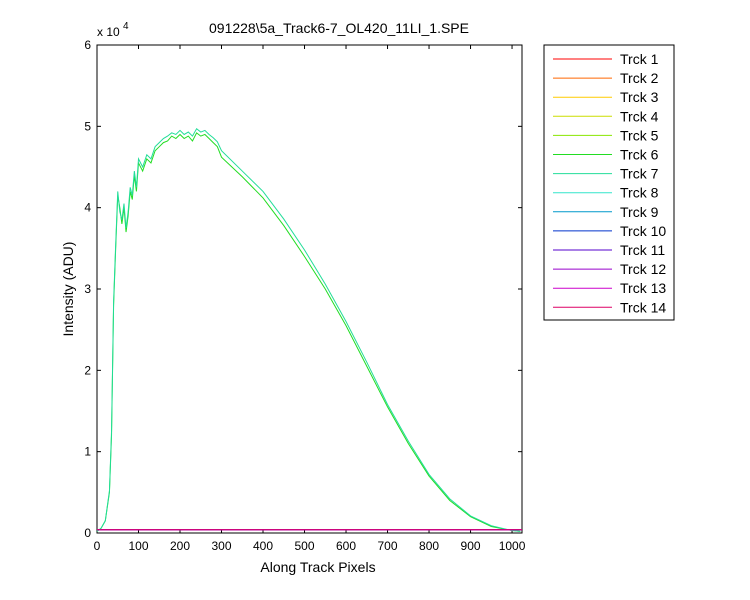 The width and height of the screenshot is (750, 600). Describe the element at coordinates (87, 533) in the screenshot. I see `y-tick-label: 0` at that location.